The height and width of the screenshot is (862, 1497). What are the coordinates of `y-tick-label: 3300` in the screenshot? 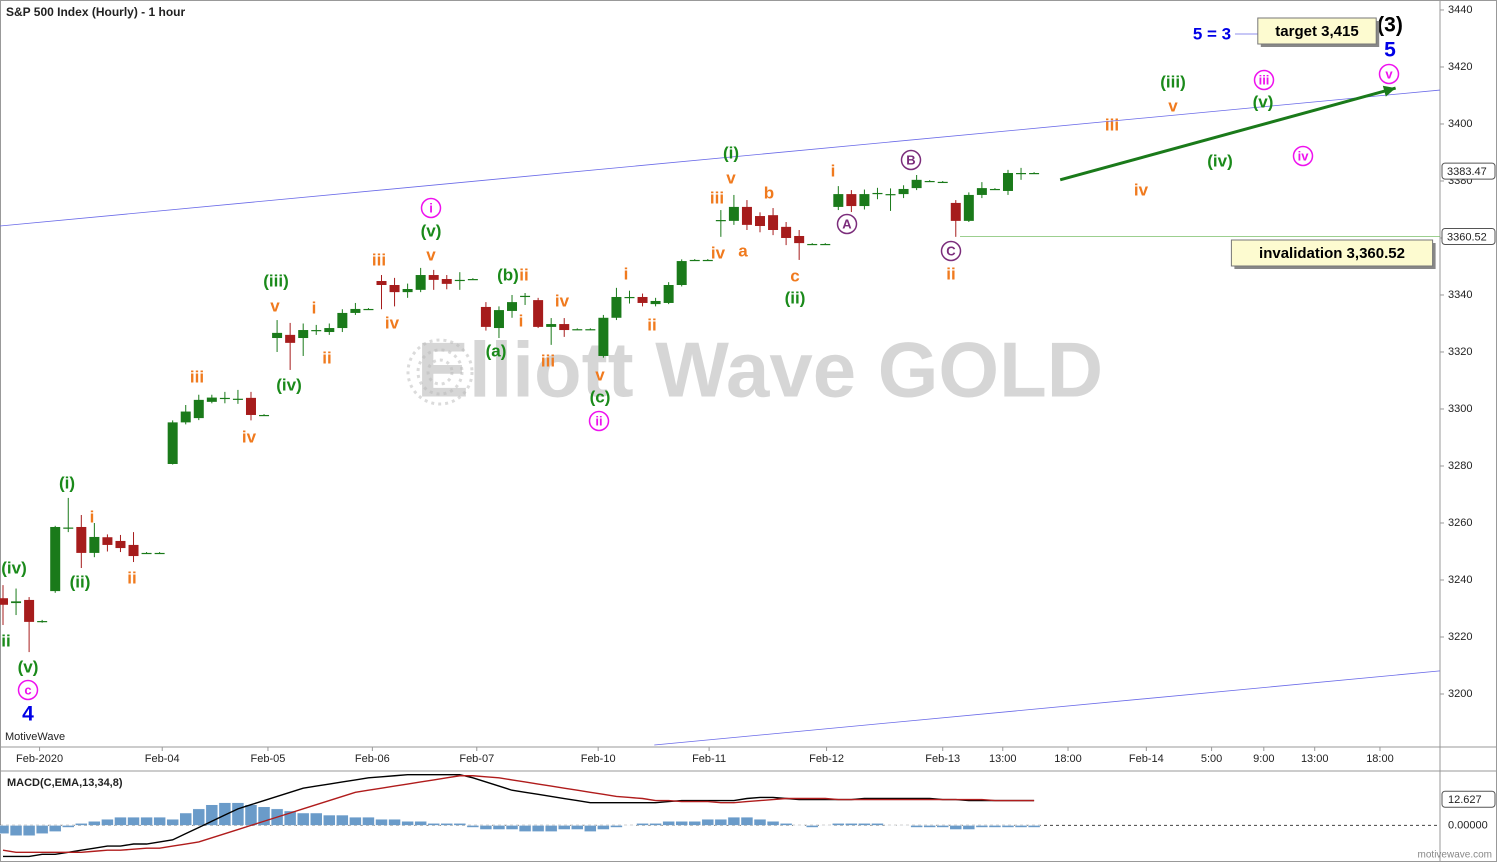 It's located at (1460, 409).